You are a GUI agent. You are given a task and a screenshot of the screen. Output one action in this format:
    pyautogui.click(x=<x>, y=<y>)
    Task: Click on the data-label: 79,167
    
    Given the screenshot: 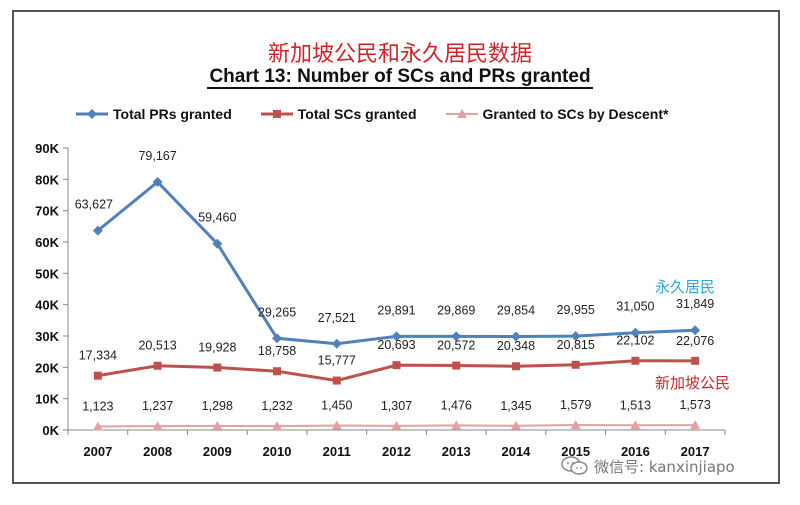 What is the action you would take?
    pyautogui.click(x=157, y=156)
    